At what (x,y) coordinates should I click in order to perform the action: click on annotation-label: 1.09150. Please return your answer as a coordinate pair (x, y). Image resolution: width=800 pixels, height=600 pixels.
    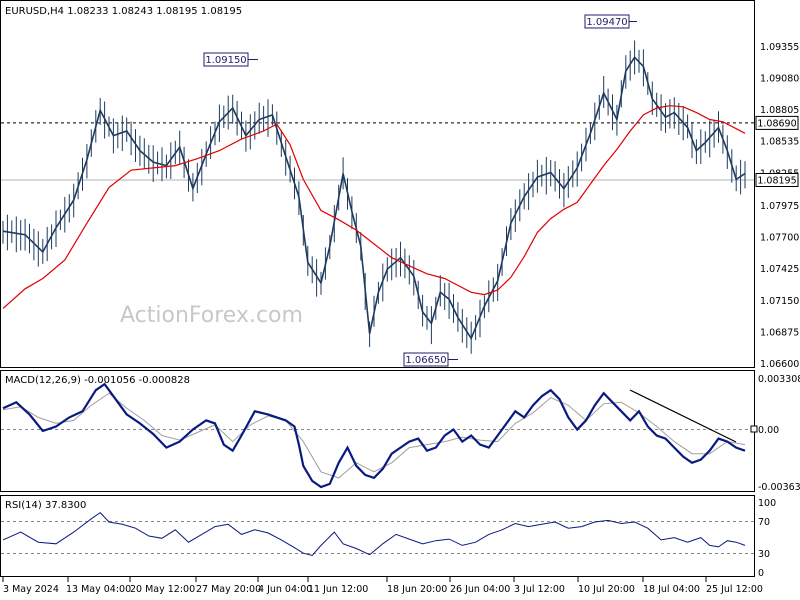
    Looking at the image, I should click on (225, 60).